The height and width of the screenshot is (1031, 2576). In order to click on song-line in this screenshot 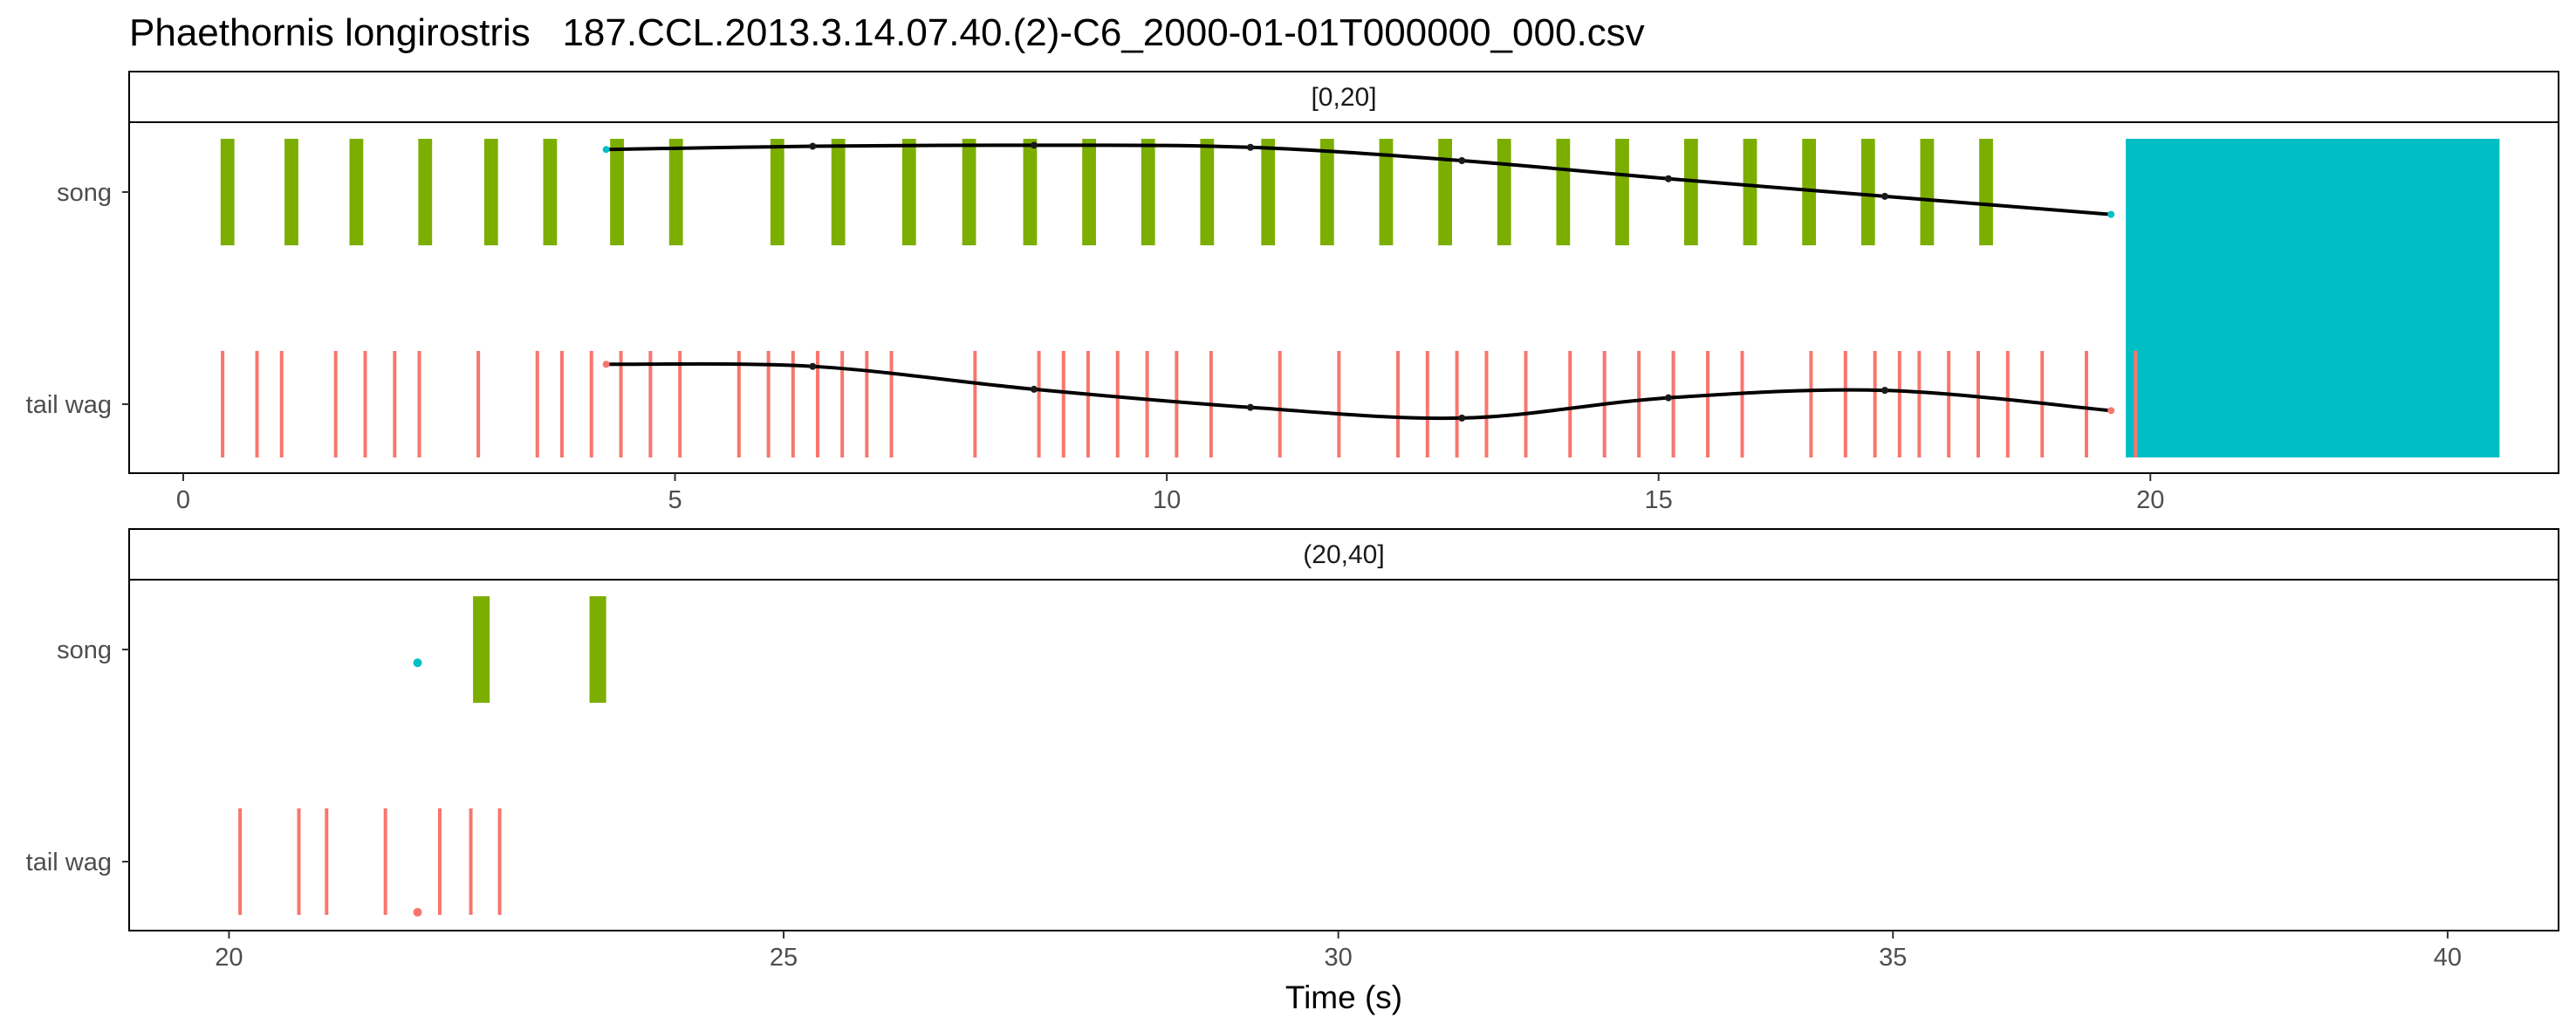, I will do `click(1359, 180)`.